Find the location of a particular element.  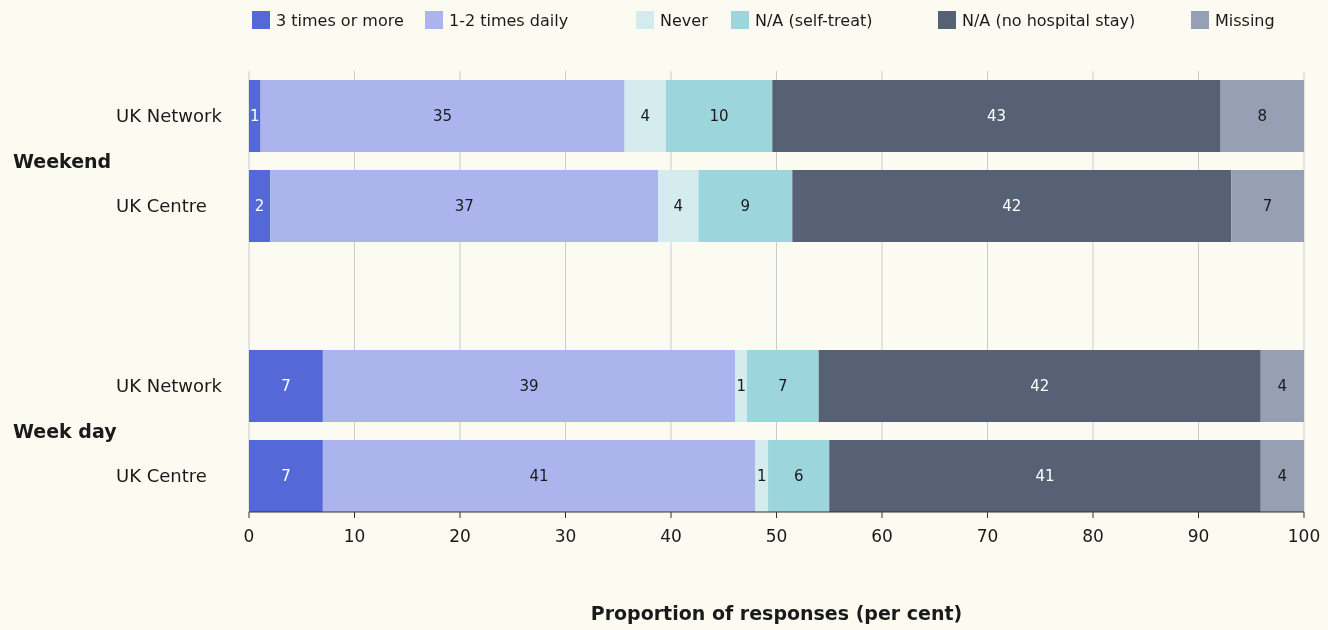

text: Week day is located at coordinates (65, 430).